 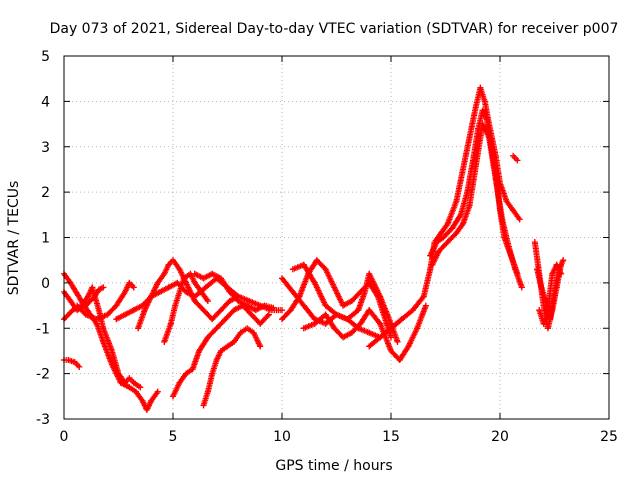 What do you see at coordinates (45, 193) in the screenshot?
I see `y-tick-label: 2` at bounding box center [45, 193].